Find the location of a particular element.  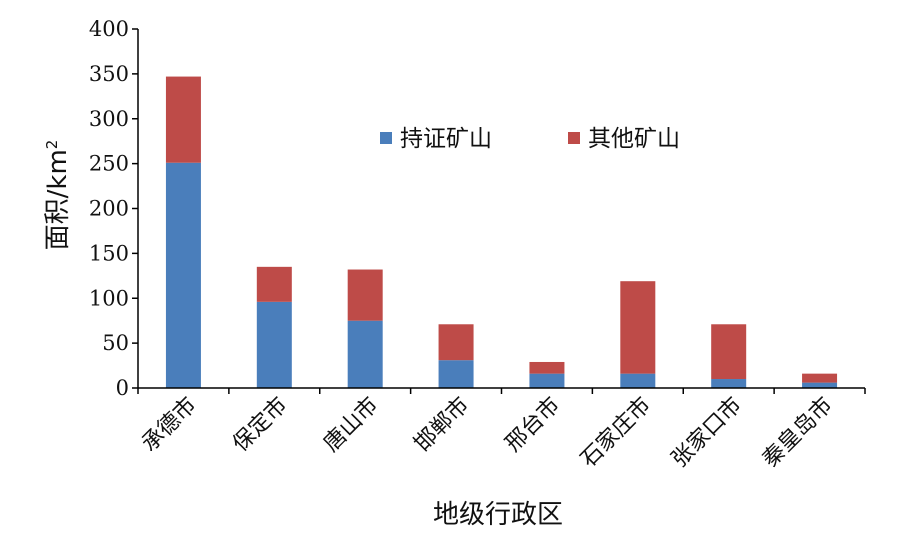

x-category-label: 石家庄市 is located at coordinates (616, 433).